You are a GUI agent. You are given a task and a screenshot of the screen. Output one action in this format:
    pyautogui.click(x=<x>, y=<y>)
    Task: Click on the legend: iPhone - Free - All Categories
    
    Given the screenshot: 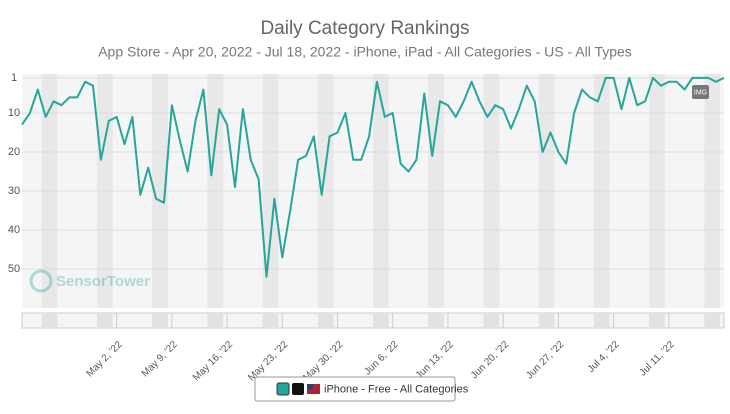 What is the action you would take?
    pyautogui.click(x=361, y=389)
    